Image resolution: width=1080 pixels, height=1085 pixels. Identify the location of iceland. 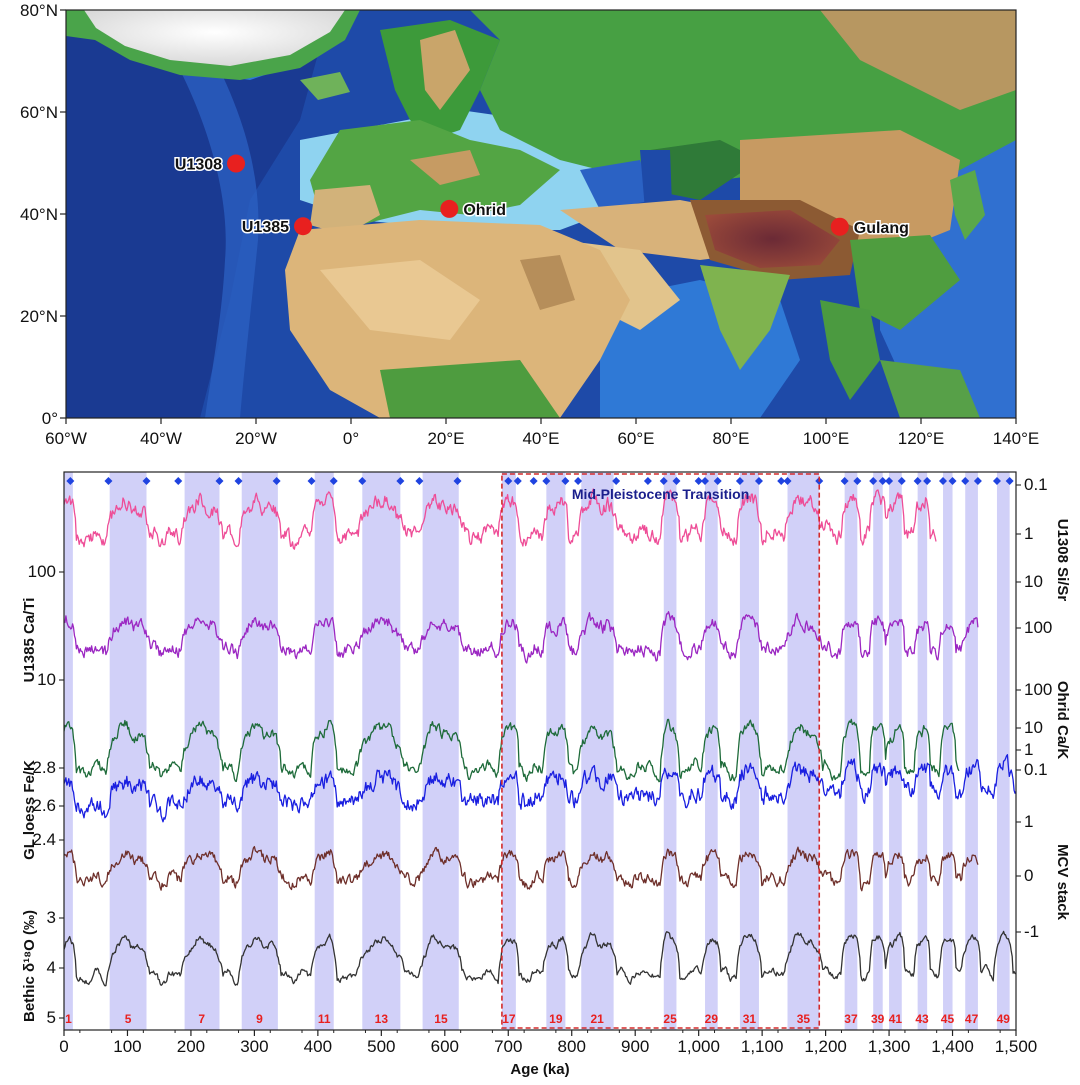
(325, 86).